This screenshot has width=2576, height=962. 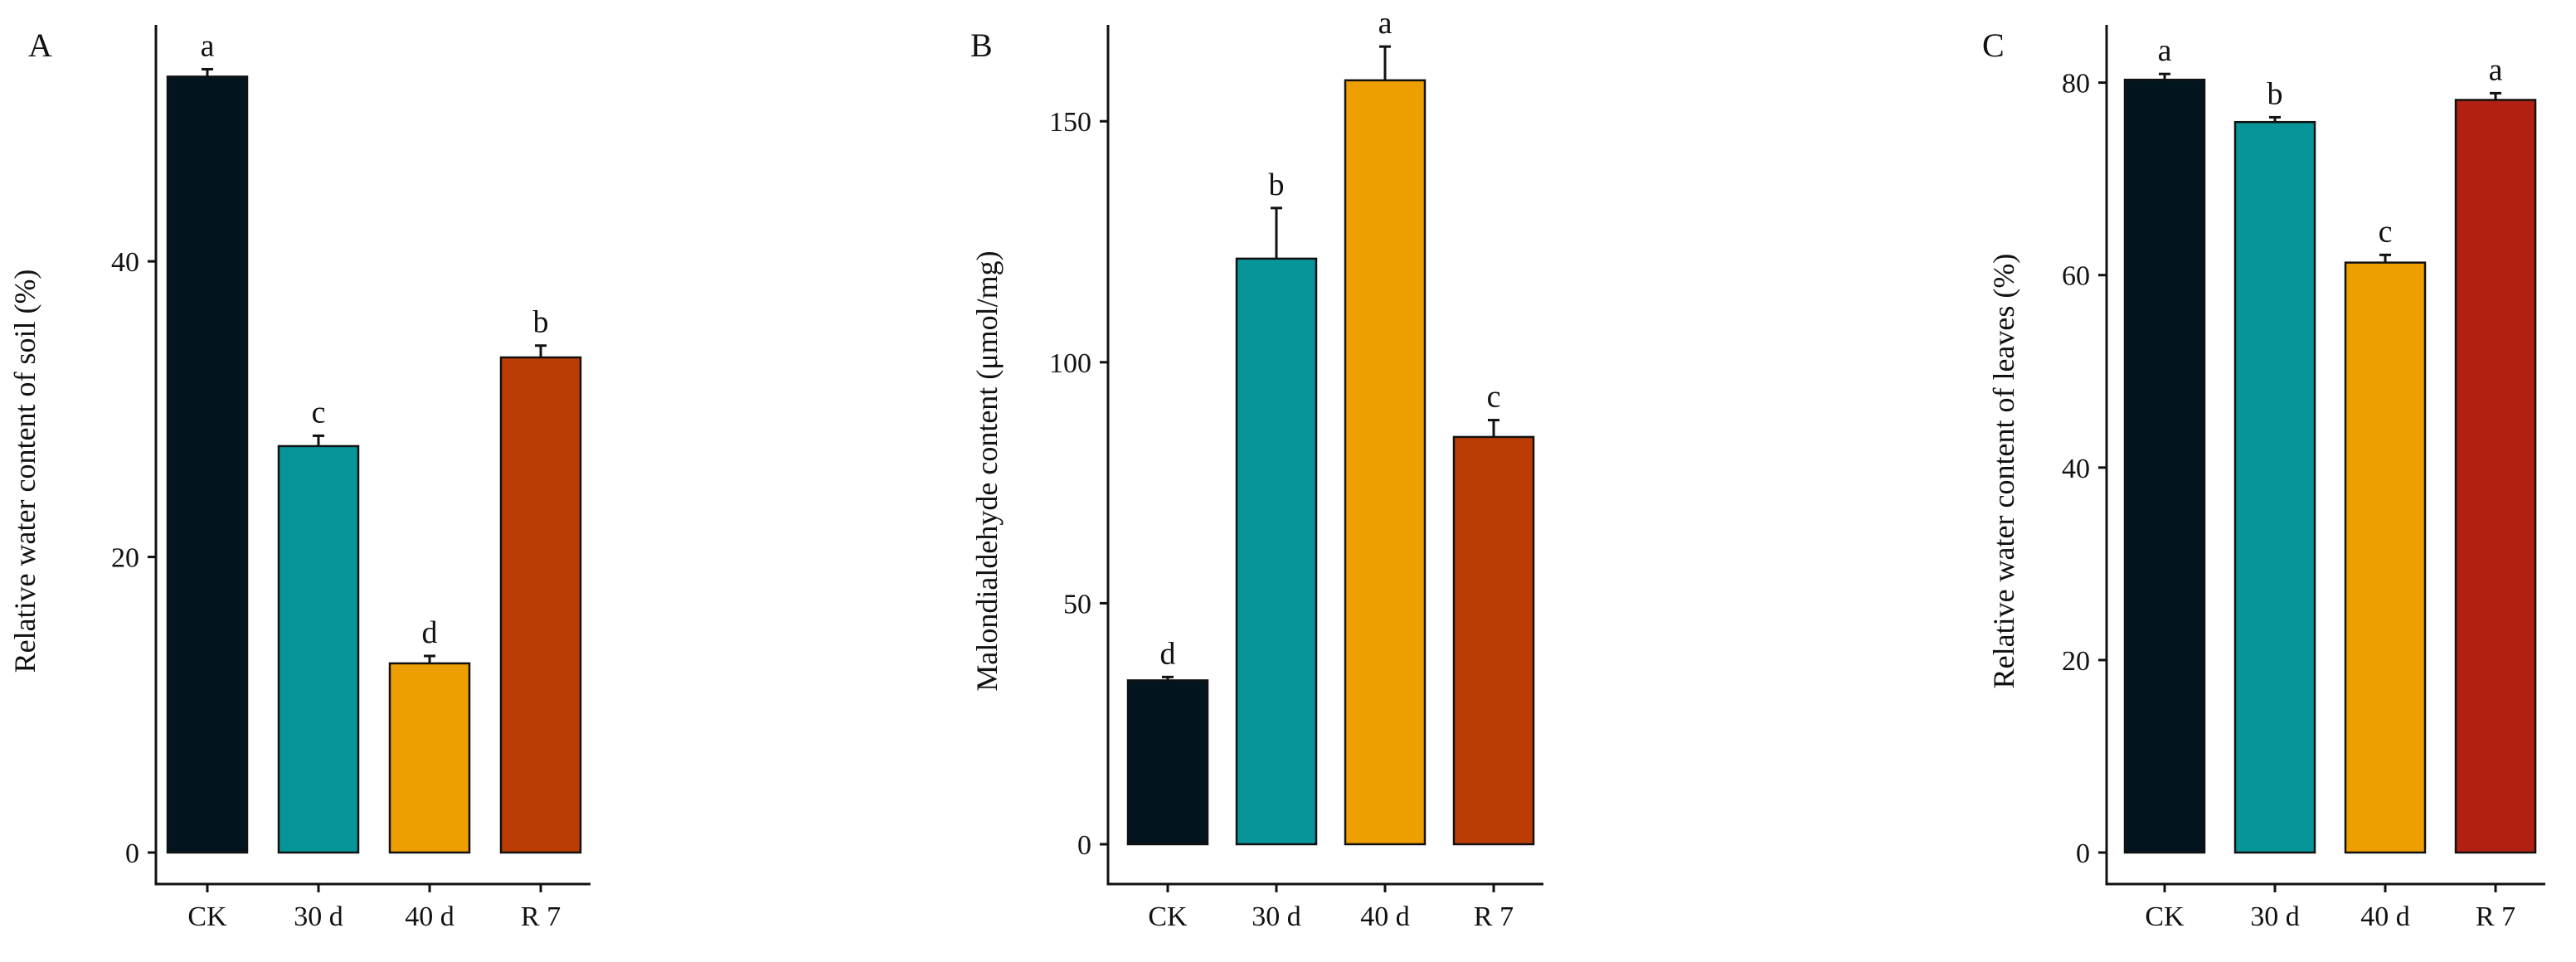 What do you see at coordinates (2076, 85) in the screenshot?
I see `y-tick-label: 80` at bounding box center [2076, 85].